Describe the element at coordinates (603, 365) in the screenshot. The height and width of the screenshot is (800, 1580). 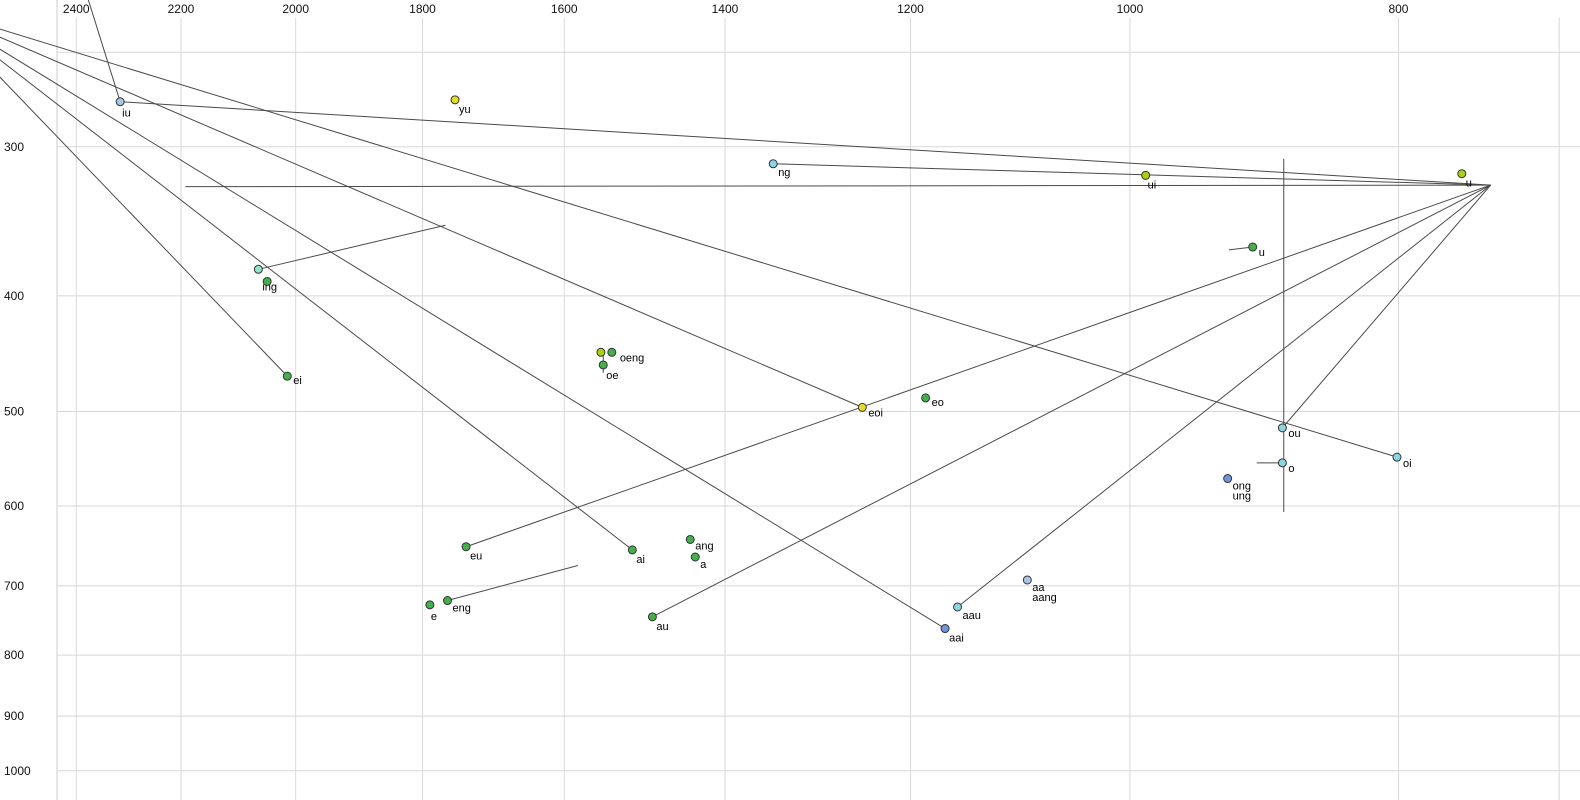
I see `point-oe` at that location.